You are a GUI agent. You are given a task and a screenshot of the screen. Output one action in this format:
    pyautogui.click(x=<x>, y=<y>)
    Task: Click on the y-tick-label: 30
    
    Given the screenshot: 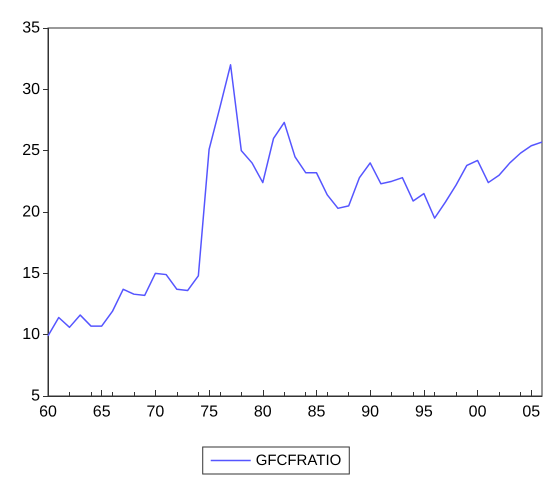 What is the action you would take?
    pyautogui.click(x=31, y=89)
    